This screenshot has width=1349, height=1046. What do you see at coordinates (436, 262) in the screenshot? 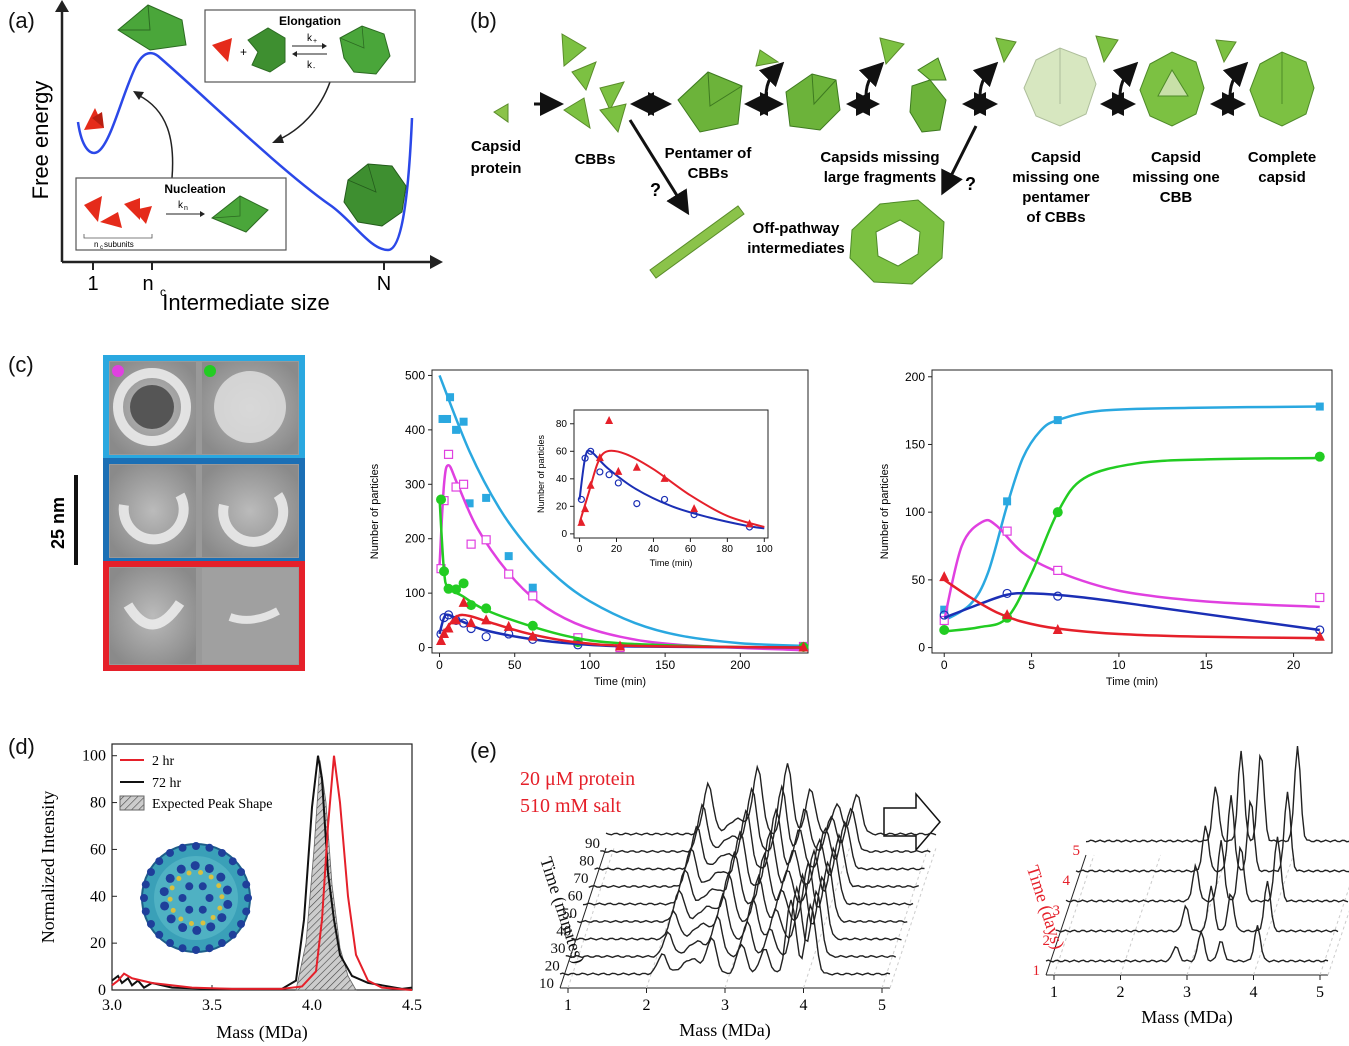
I see `panel-a-x-arrow` at bounding box center [436, 262].